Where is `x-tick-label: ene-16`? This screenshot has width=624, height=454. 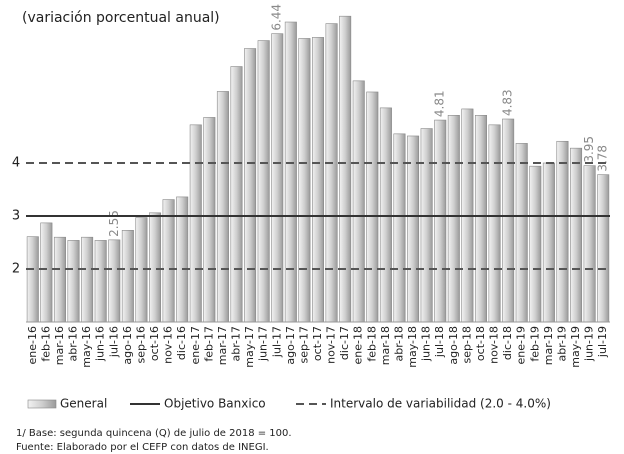
x-tick-label: ene-16 is located at coordinates (32, 345).